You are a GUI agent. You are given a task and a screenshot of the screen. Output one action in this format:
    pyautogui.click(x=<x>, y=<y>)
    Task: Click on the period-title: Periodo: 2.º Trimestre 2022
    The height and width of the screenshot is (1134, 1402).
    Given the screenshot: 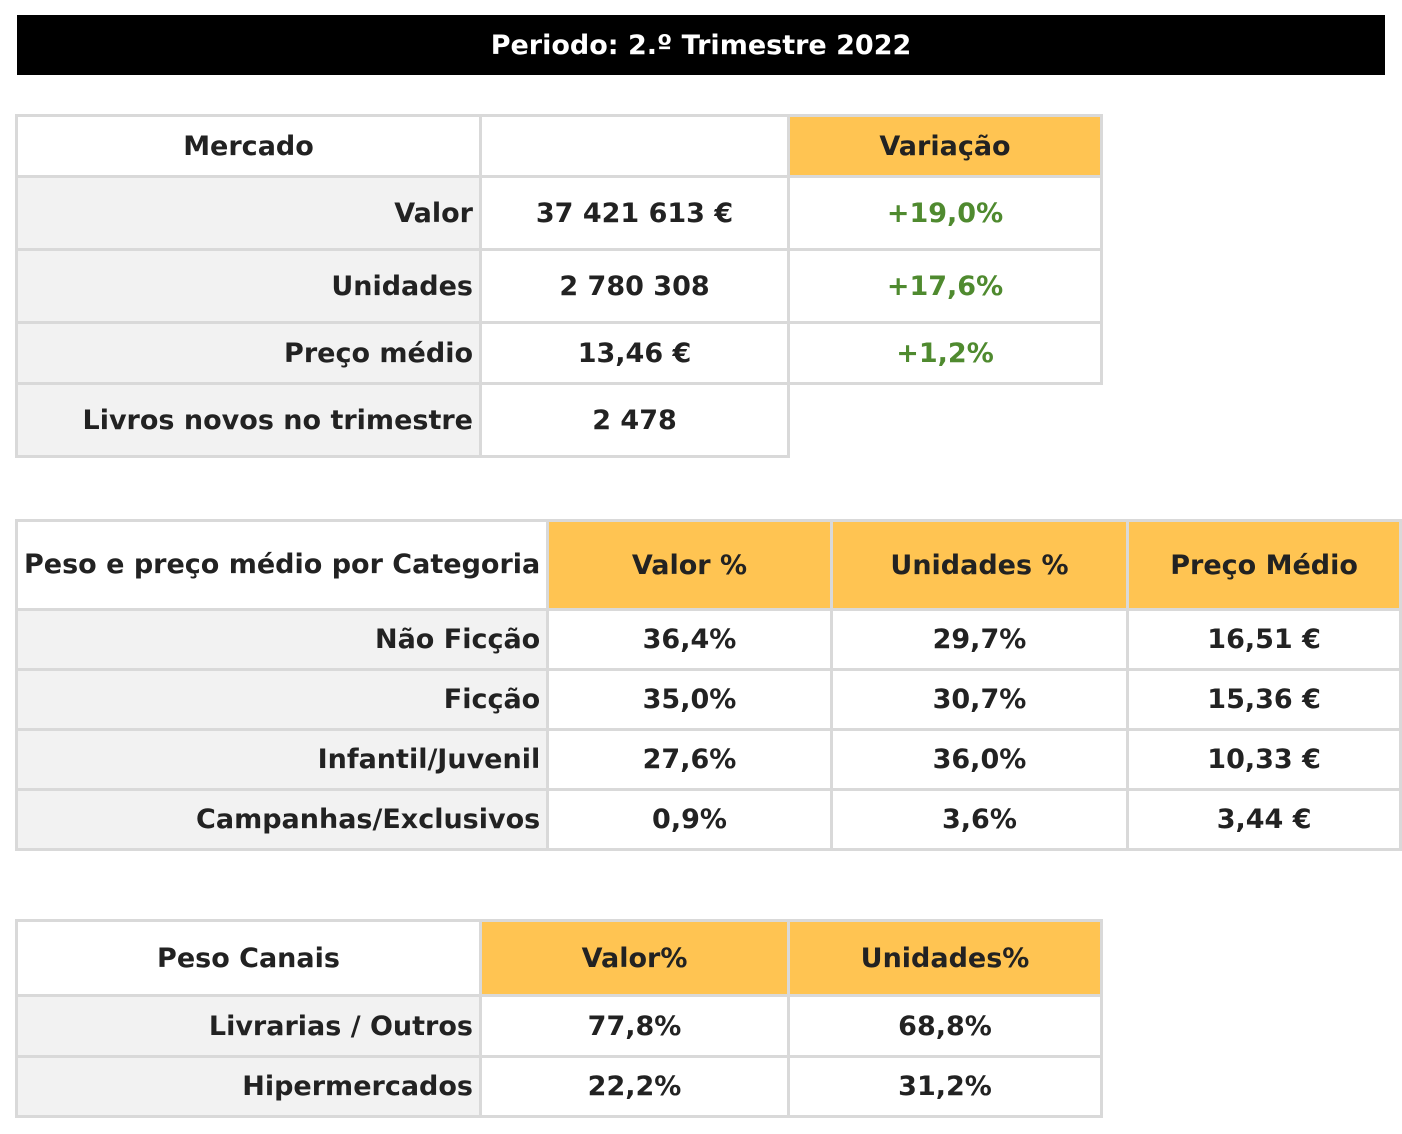 What is the action you would take?
    pyautogui.click(x=701, y=45)
    